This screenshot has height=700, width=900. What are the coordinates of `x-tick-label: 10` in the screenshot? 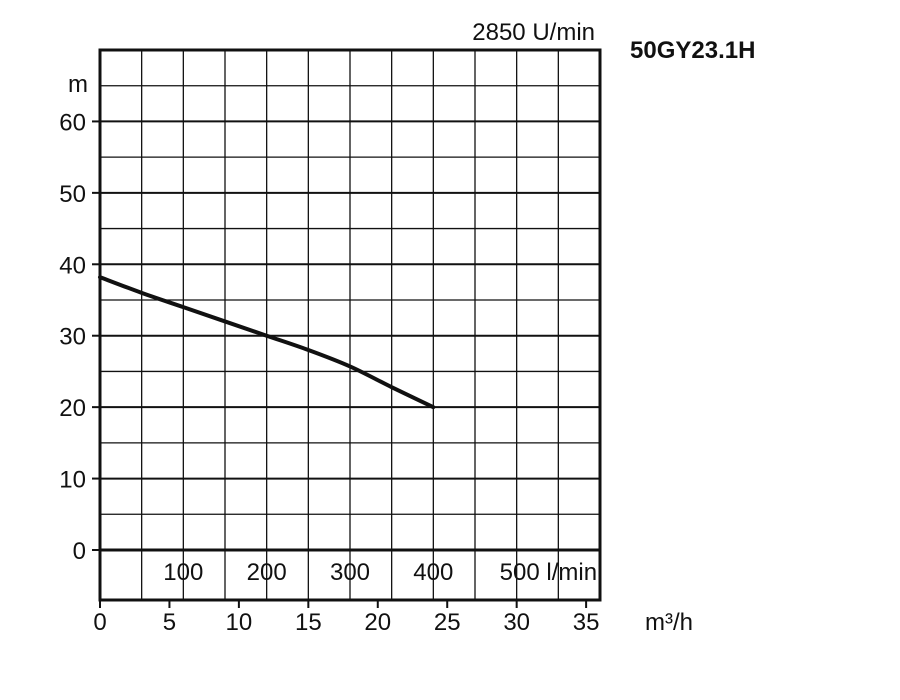 It's located at (239, 622).